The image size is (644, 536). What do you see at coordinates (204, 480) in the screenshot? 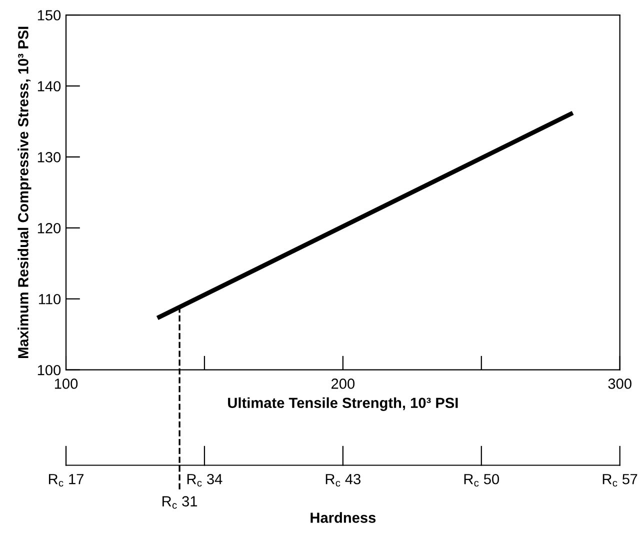
I see `category-label: R$_{c}$ 34` at bounding box center [204, 480].